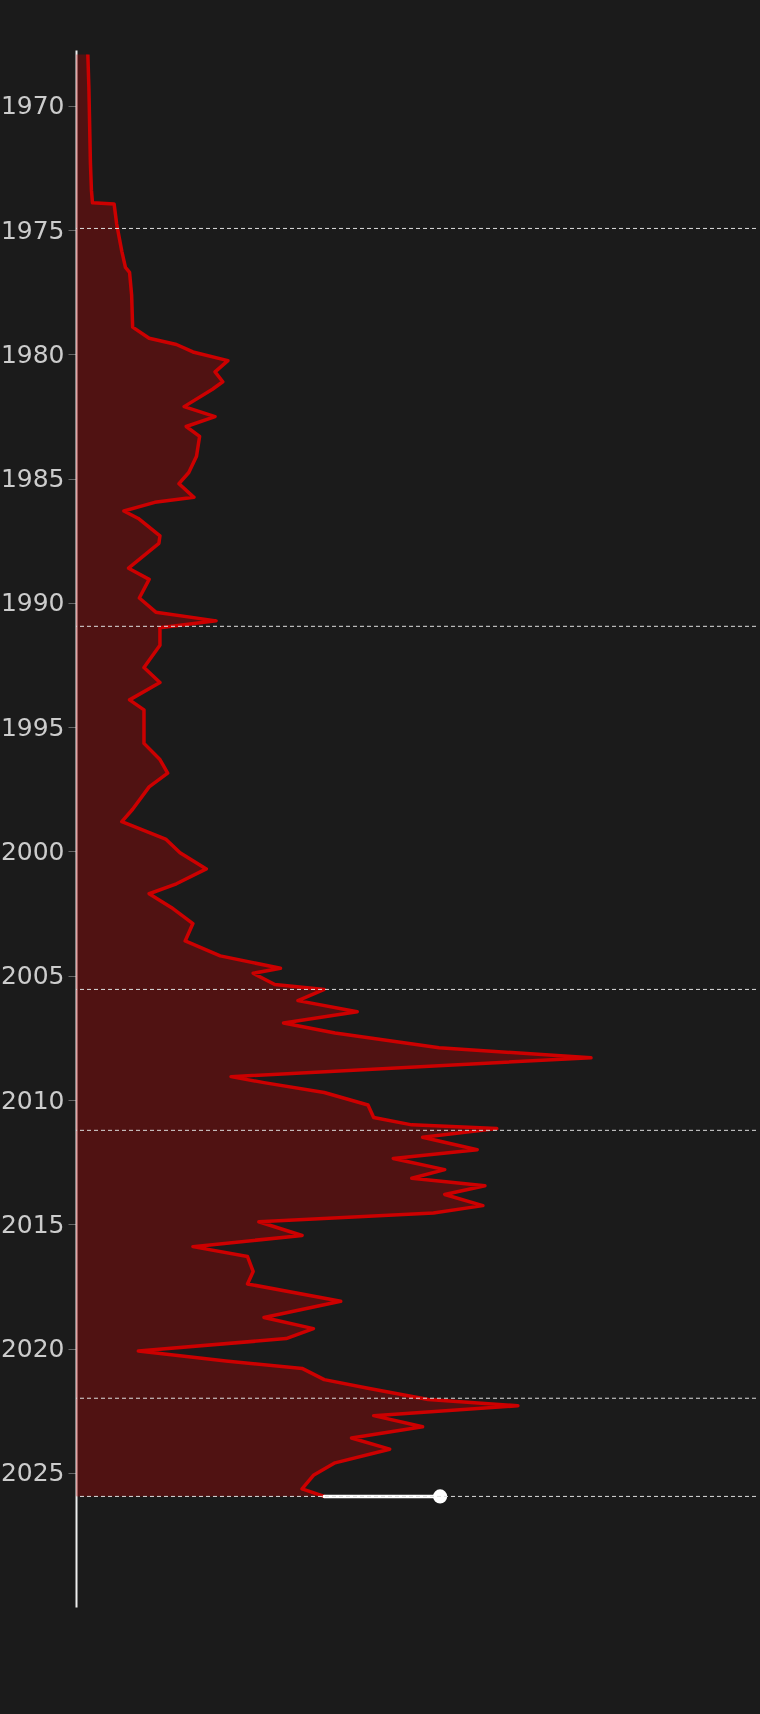  I want to click on y-tick-label: 2010, so click(32, 1100).